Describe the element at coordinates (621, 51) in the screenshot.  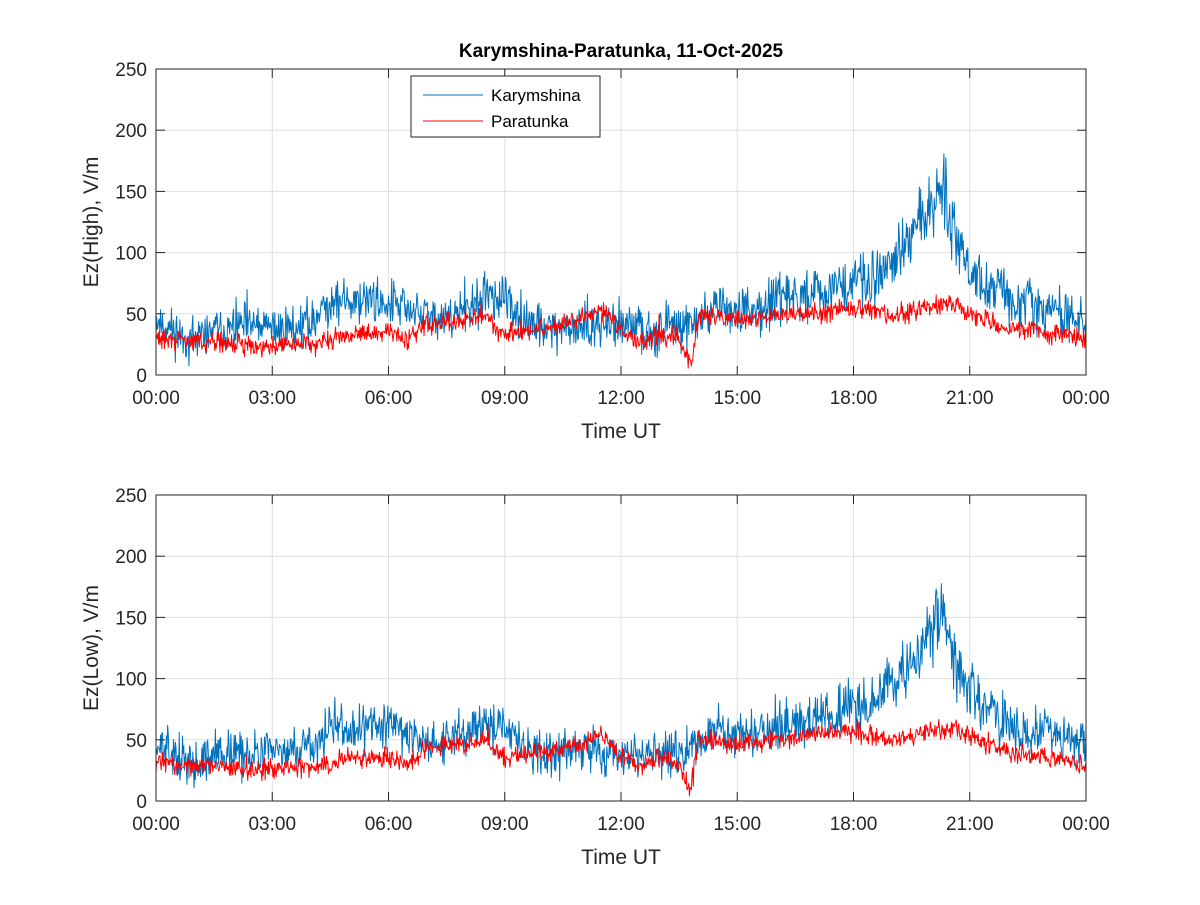
I see `chart-title: Karymshina-Paratunka, 11-Oct-2025` at that location.